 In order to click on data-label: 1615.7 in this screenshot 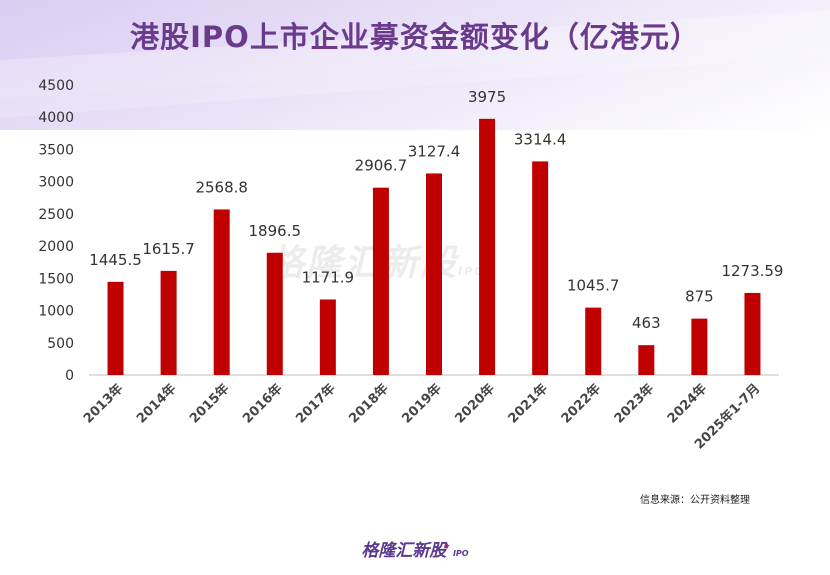, I will do `click(168, 249)`.